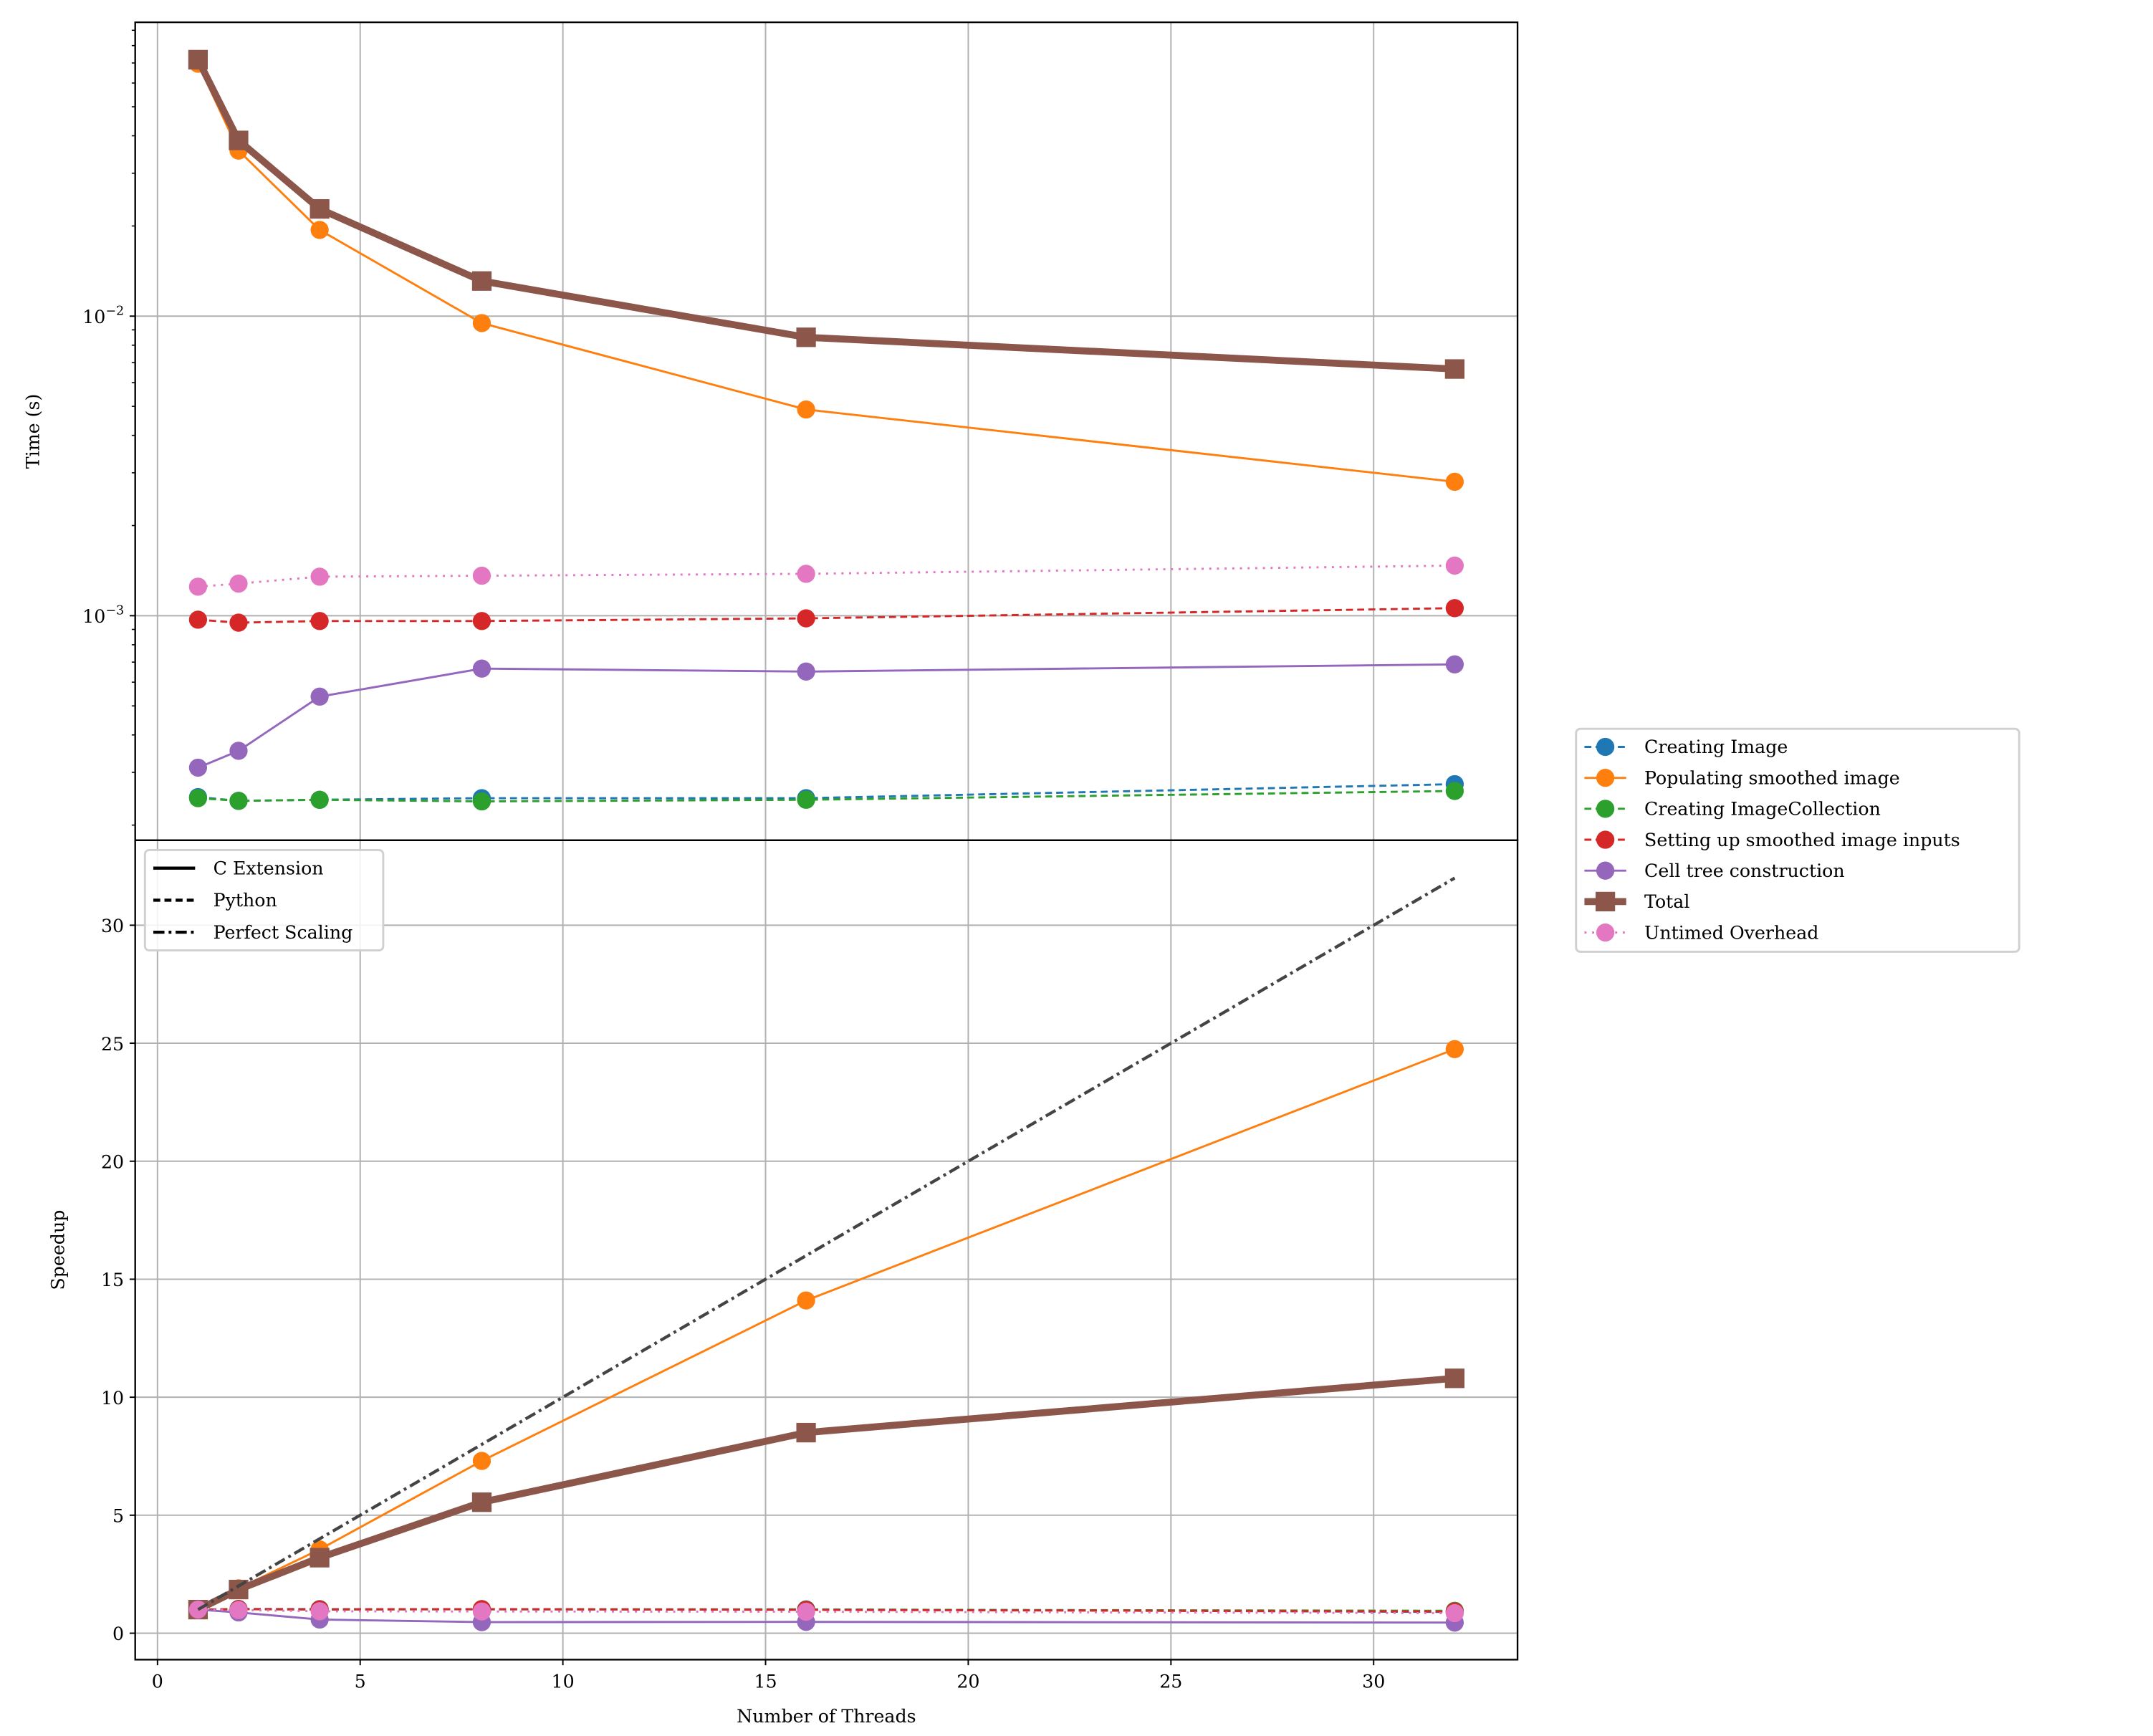 This screenshot has height=1736, width=2153. What do you see at coordinates (245, 900) in the screenshot?
I see `legend-label: Python` at bounding box center [245, 900].